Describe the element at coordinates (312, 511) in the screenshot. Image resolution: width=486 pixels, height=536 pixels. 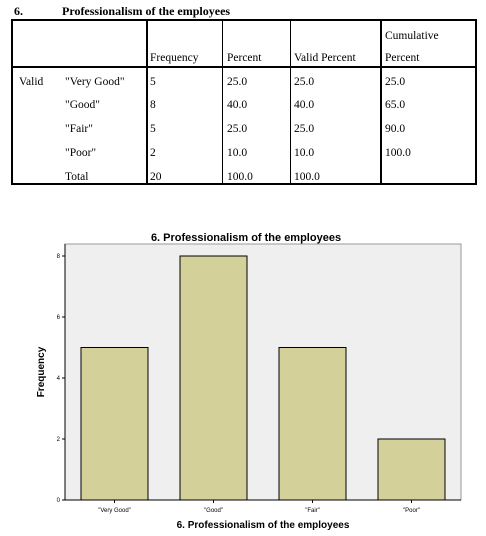
I see `x-tick-label: "Fair"` at that location.